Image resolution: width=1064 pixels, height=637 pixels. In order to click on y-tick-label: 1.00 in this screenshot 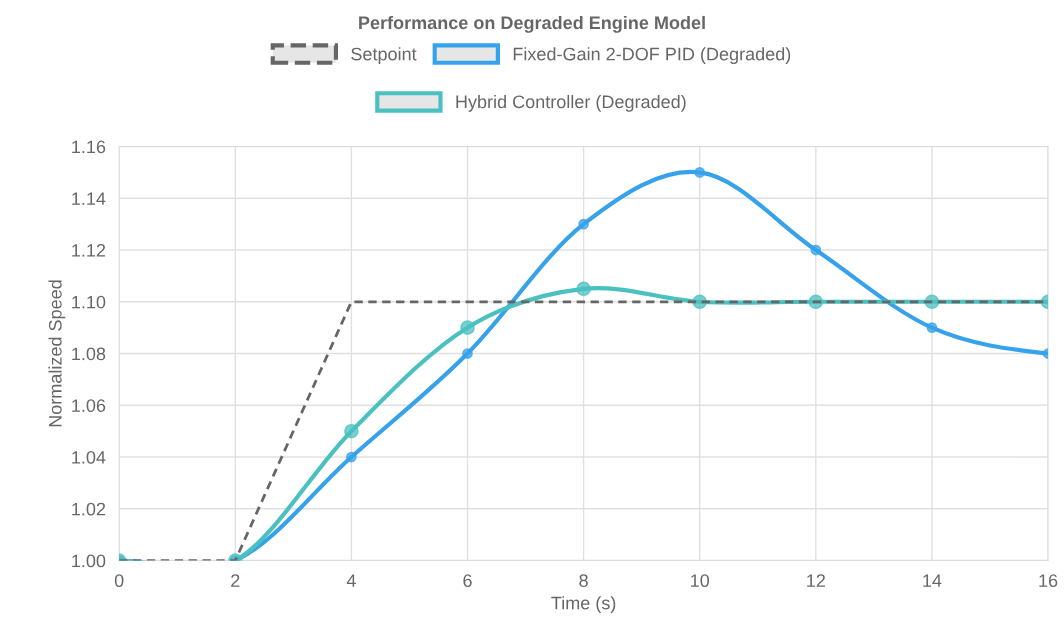, I will do `click(89, 561)`.